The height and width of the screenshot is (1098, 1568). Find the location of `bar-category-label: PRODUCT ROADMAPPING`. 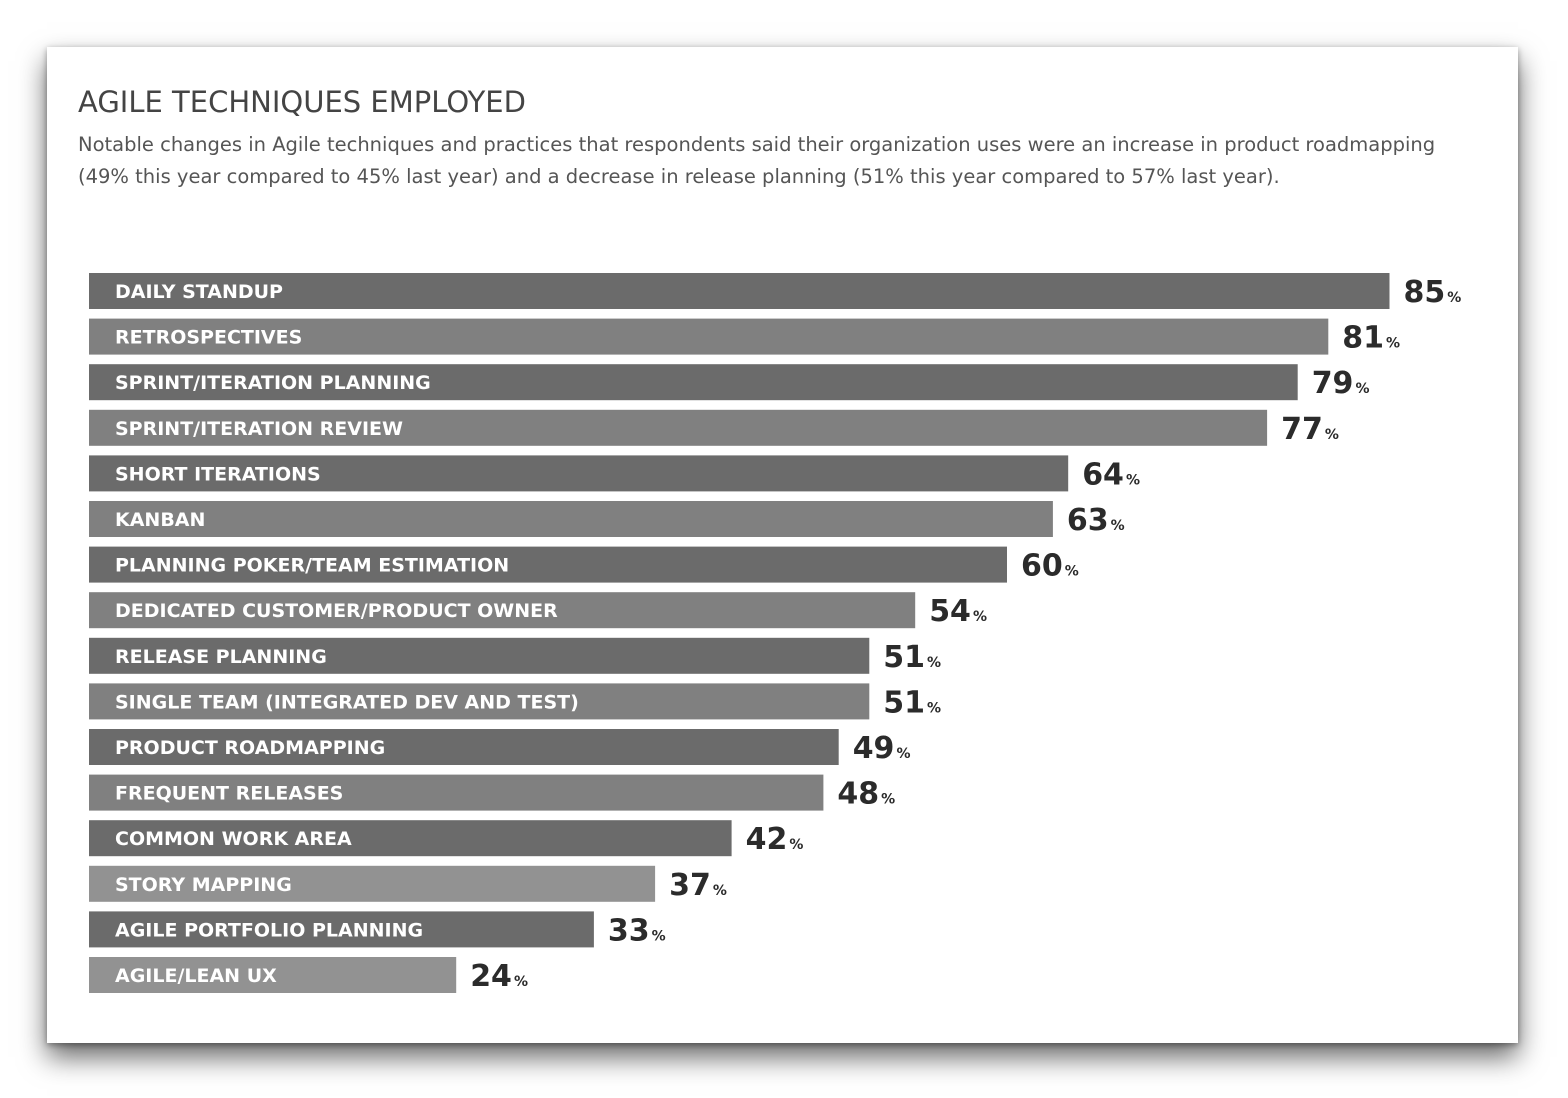

bar-category-label: PRODUCT ROADMAPPING is located at coordinates (250, 748).